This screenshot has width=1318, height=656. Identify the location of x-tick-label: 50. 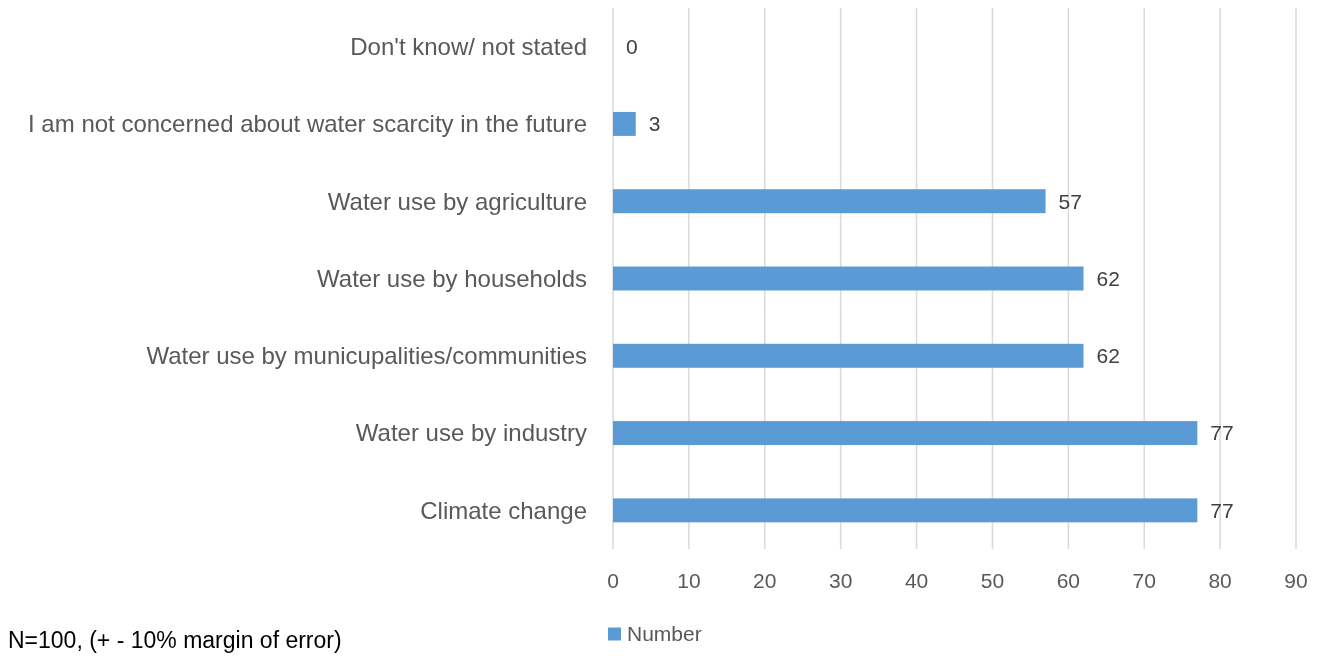
(992, 581).